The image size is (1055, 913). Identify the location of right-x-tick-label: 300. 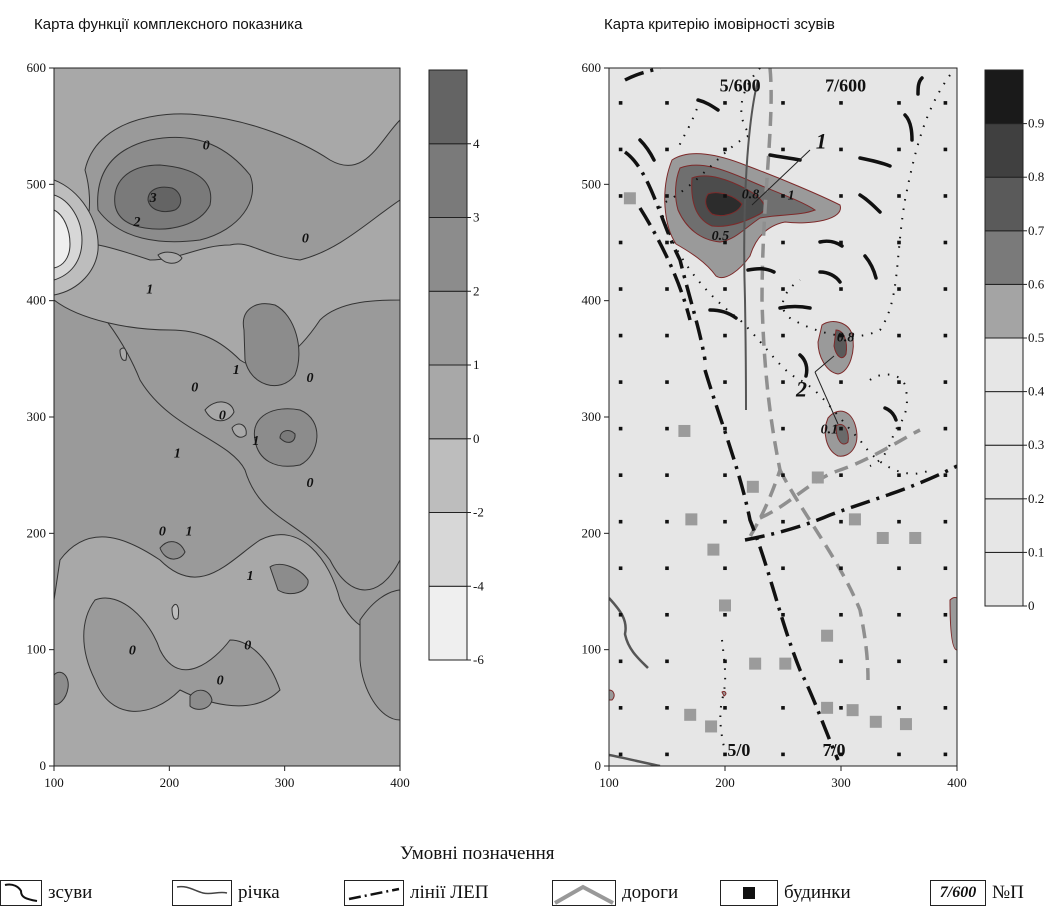
(841, 782).